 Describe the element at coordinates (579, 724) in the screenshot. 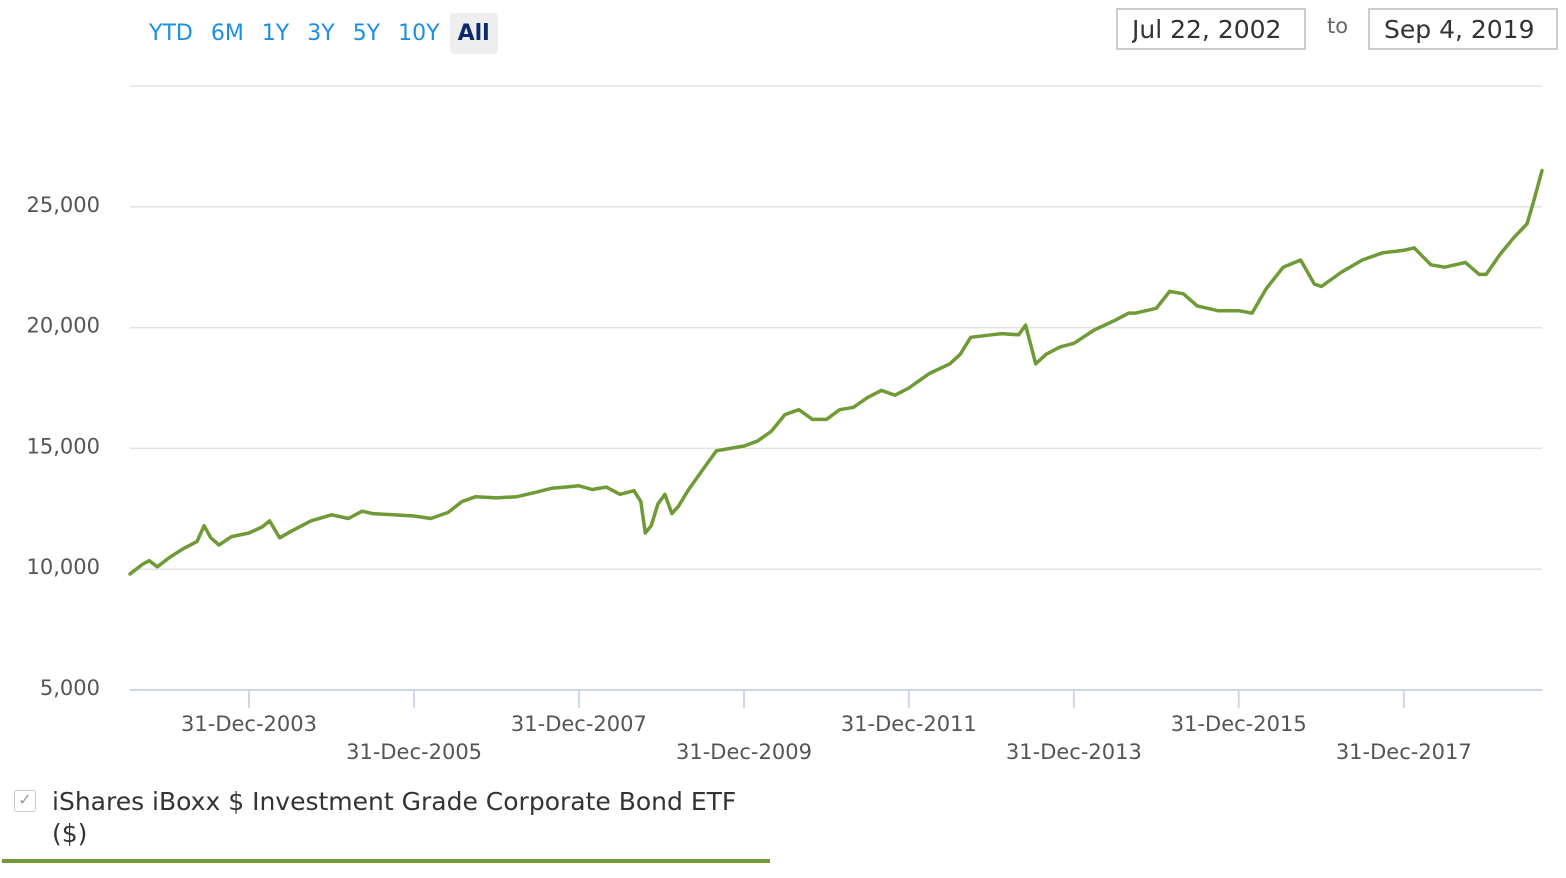

I see `x-tick-label: 31-Dec-2007` at that location.